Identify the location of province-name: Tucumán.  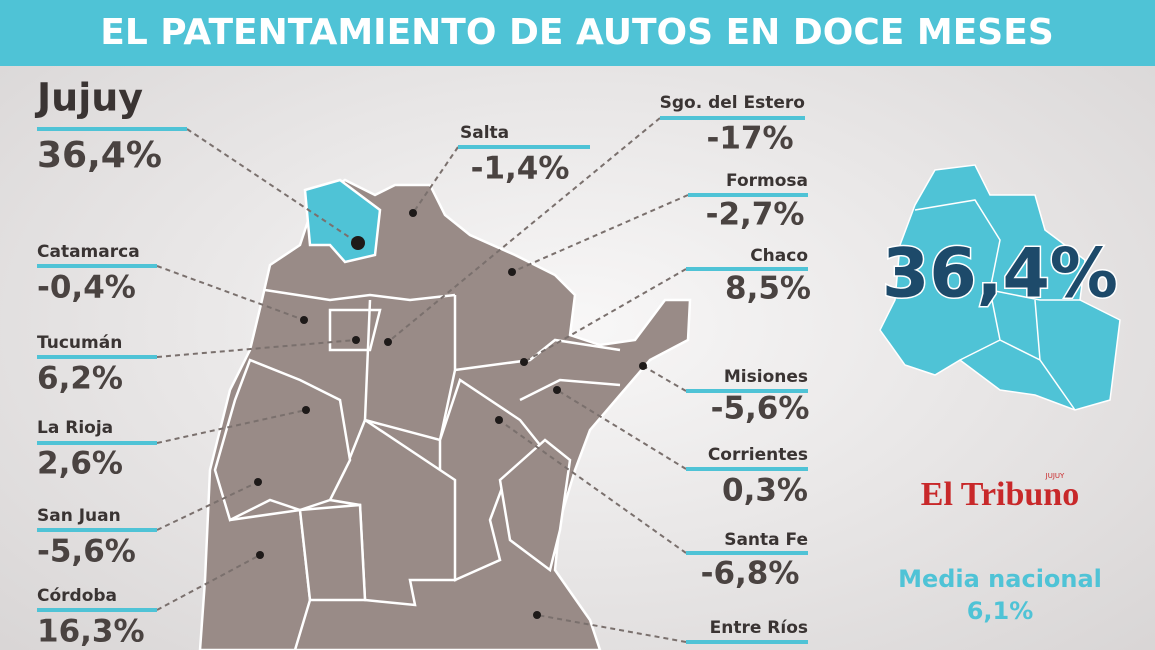
(79, 343).